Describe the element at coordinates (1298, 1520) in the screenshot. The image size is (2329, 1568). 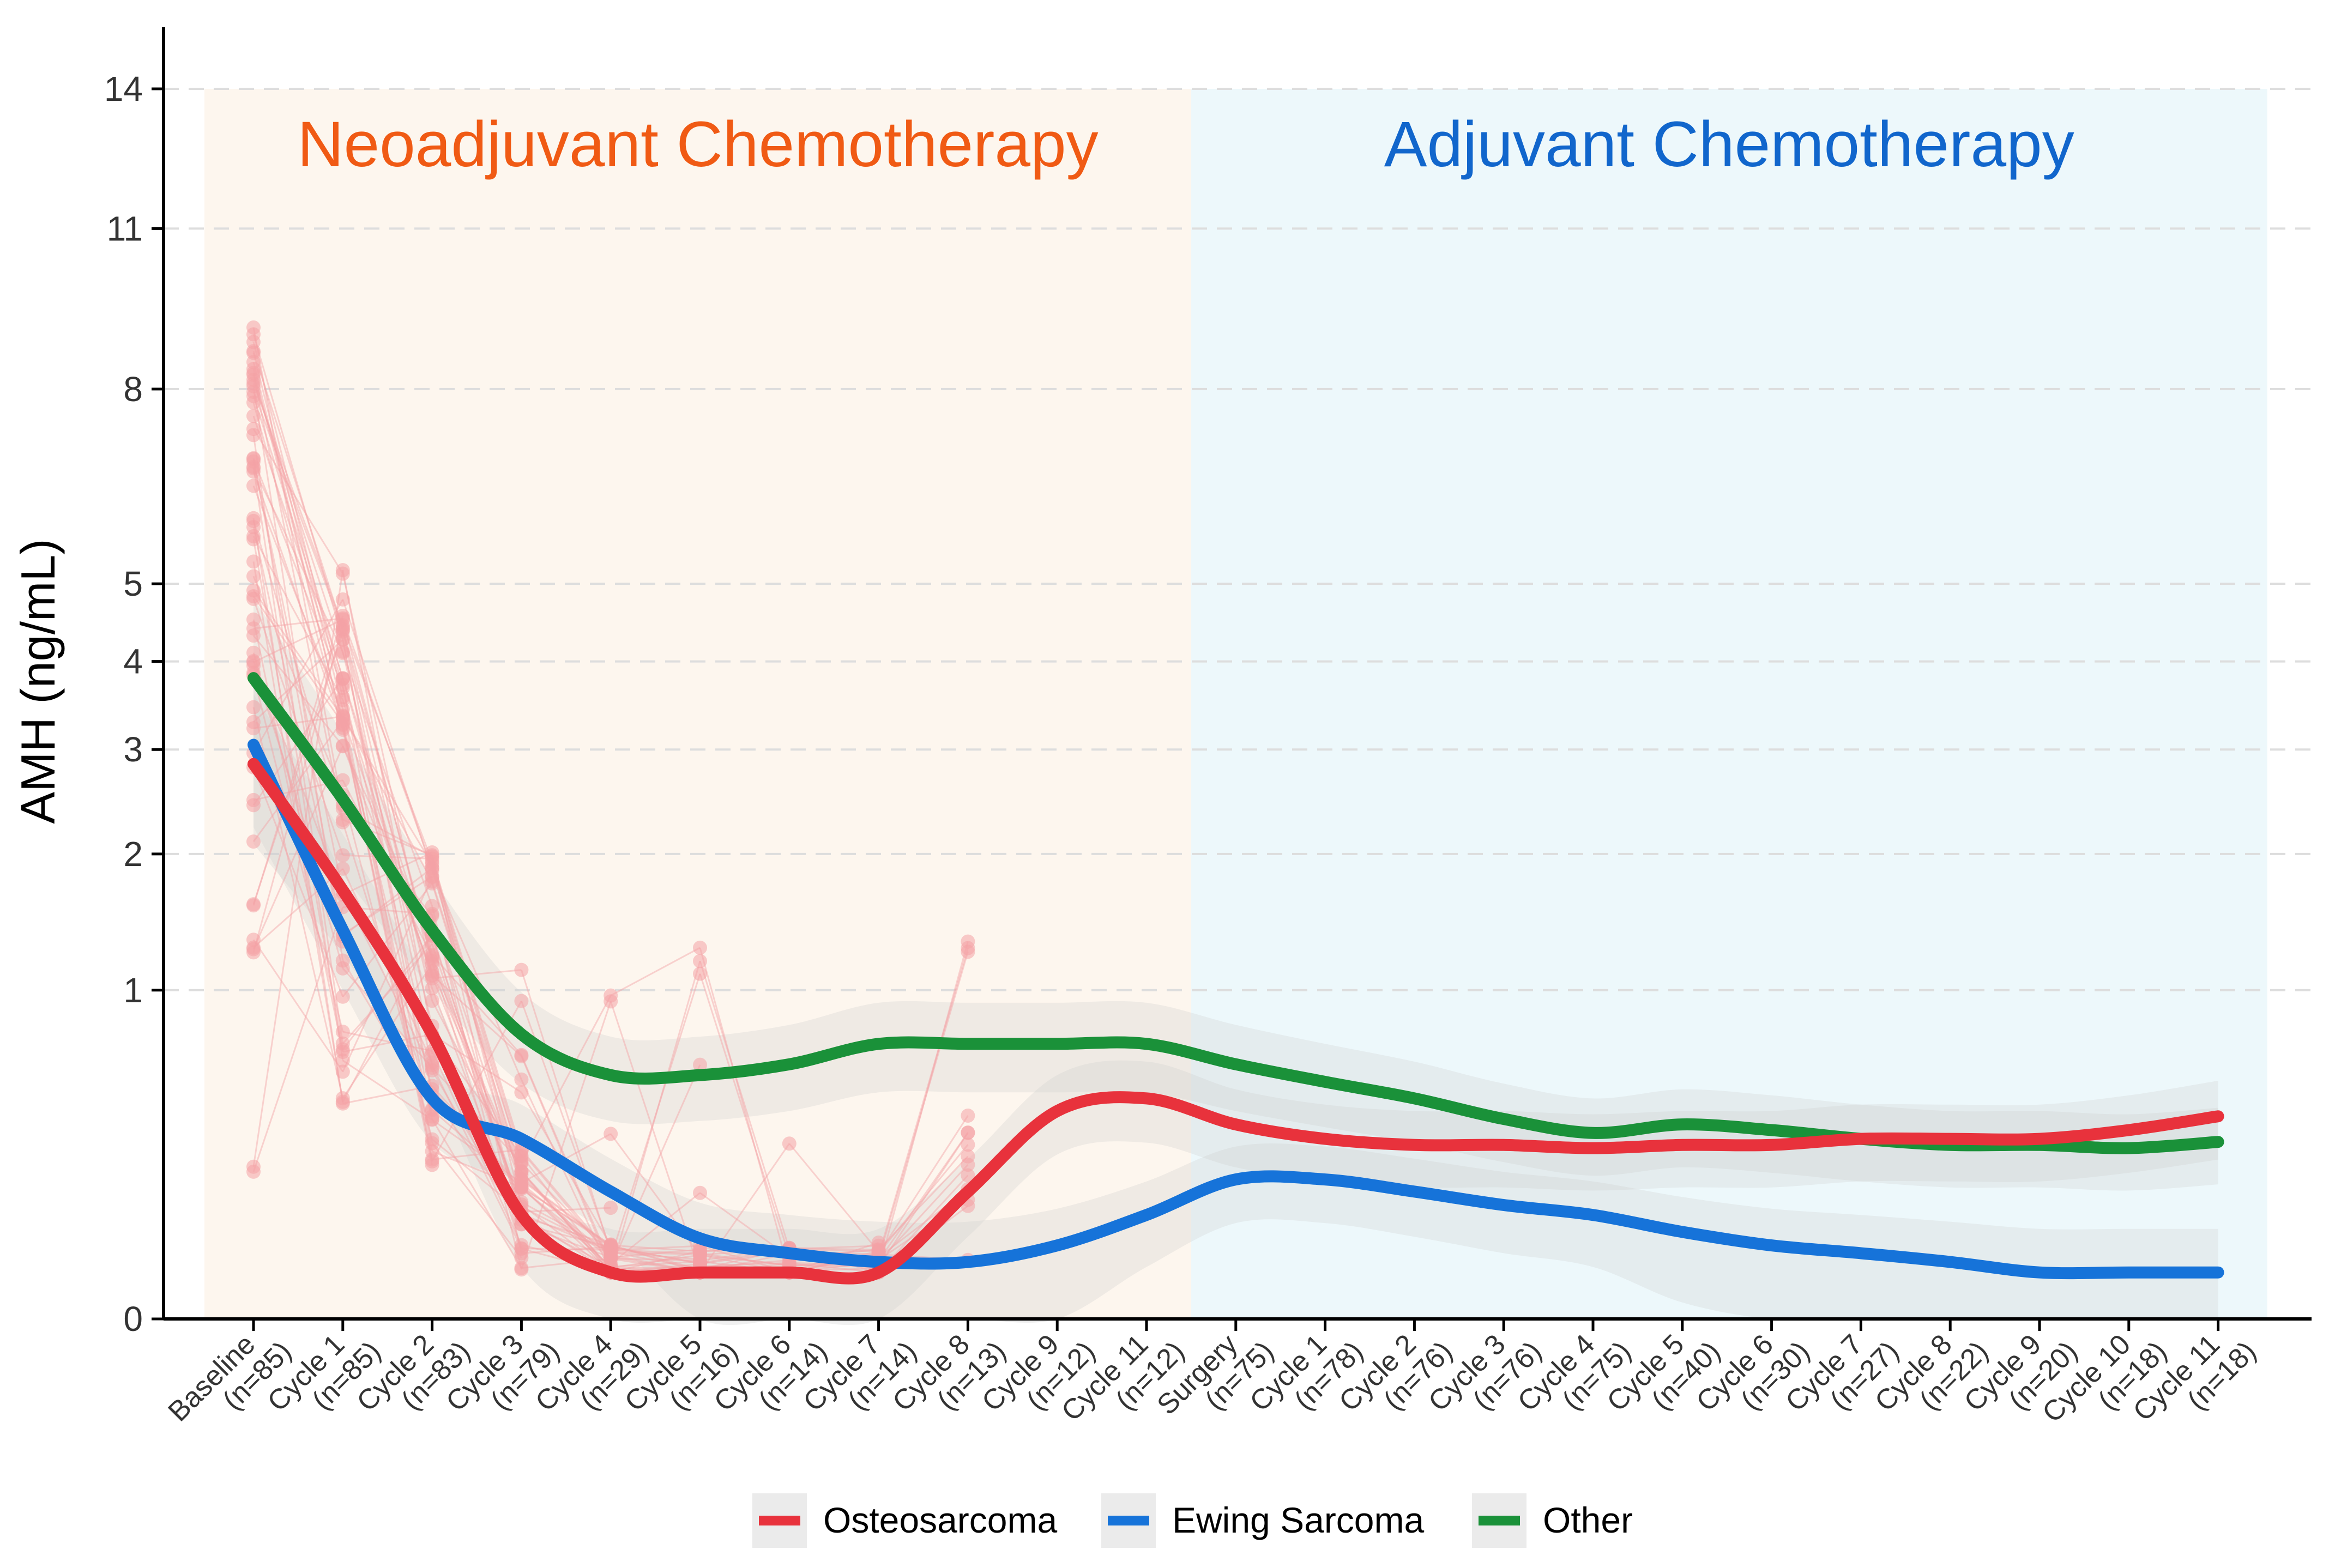
I see `legend-label-1: Ewing Sarcoma` at that location.